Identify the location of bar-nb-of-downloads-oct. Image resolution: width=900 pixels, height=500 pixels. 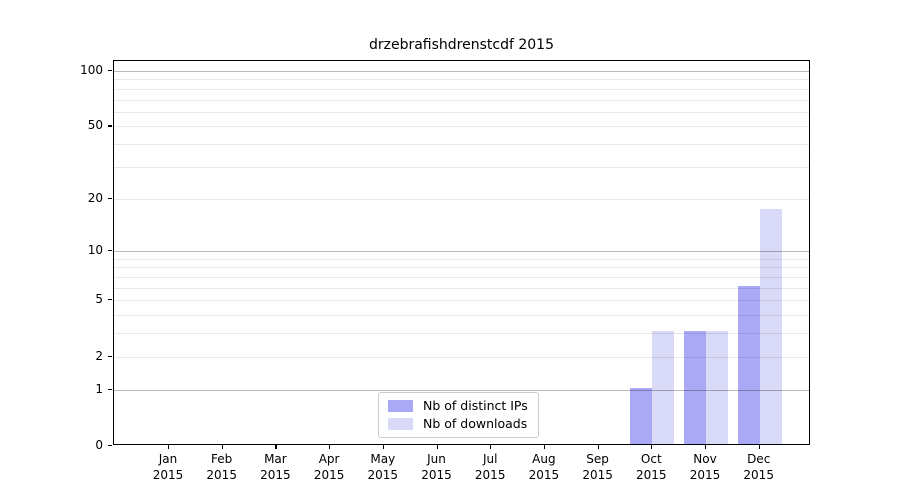
(663, 387).